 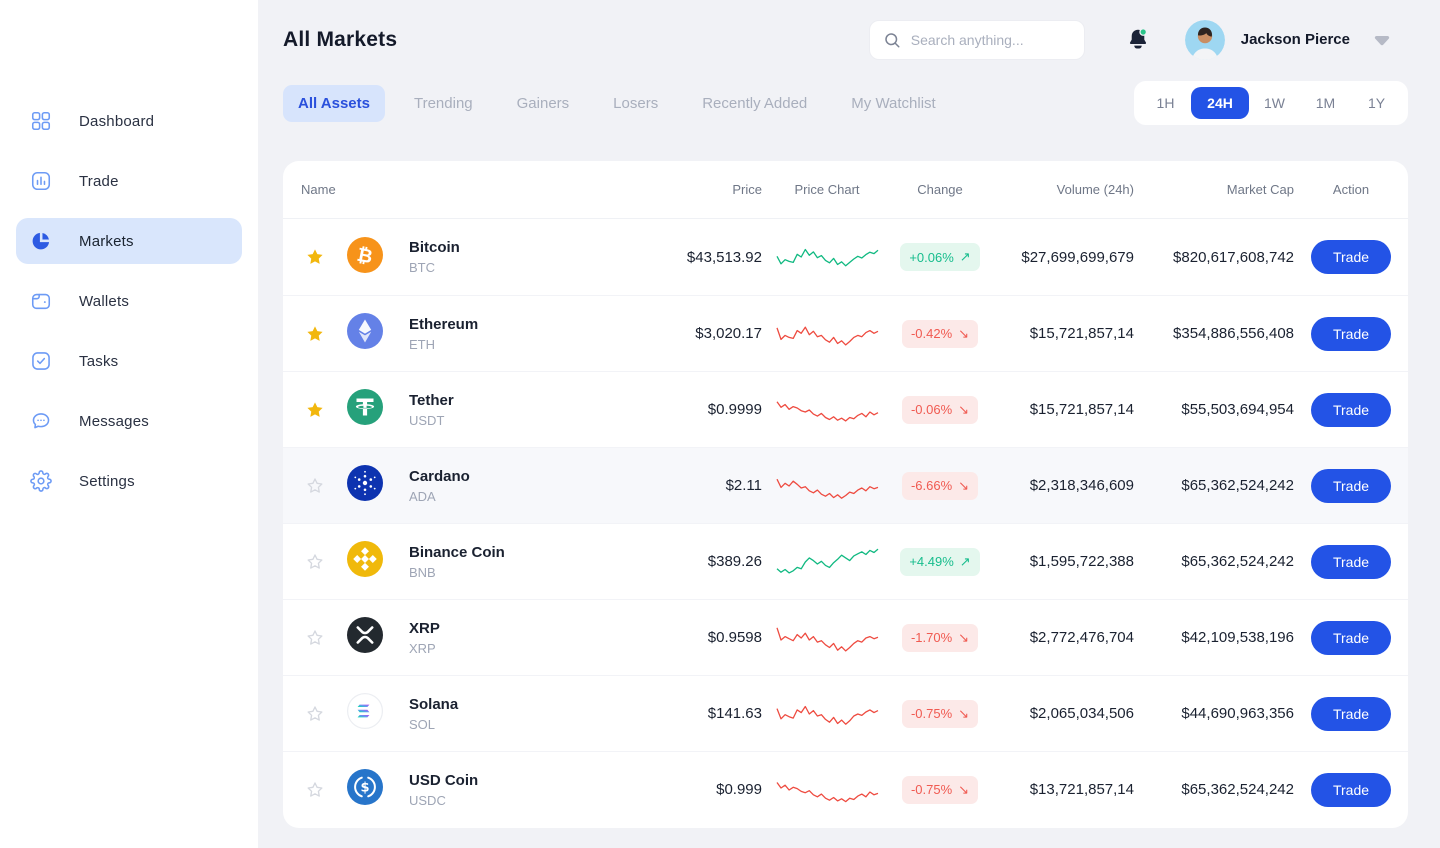 What do you see at coordinates (334, 103) in the screenshot?
I see `tab-all-assets: All Assets` at bounding box center [334, 103].